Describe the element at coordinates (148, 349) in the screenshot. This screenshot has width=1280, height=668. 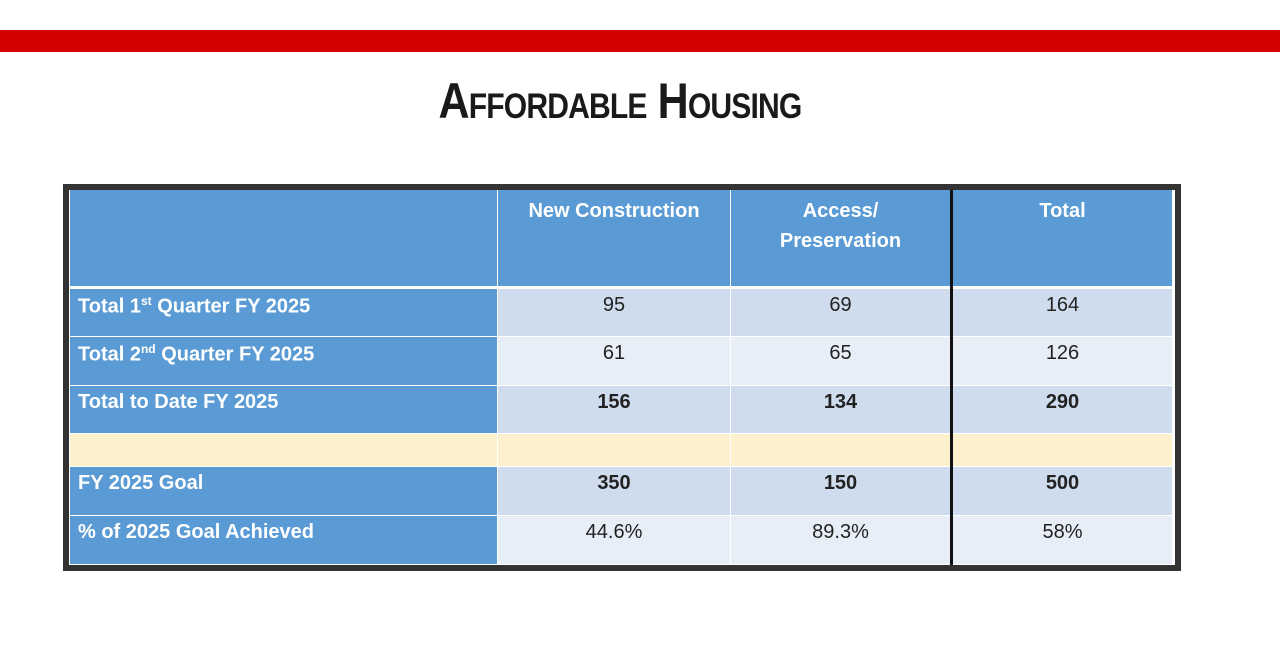
I see `label-text: nd` at that location.